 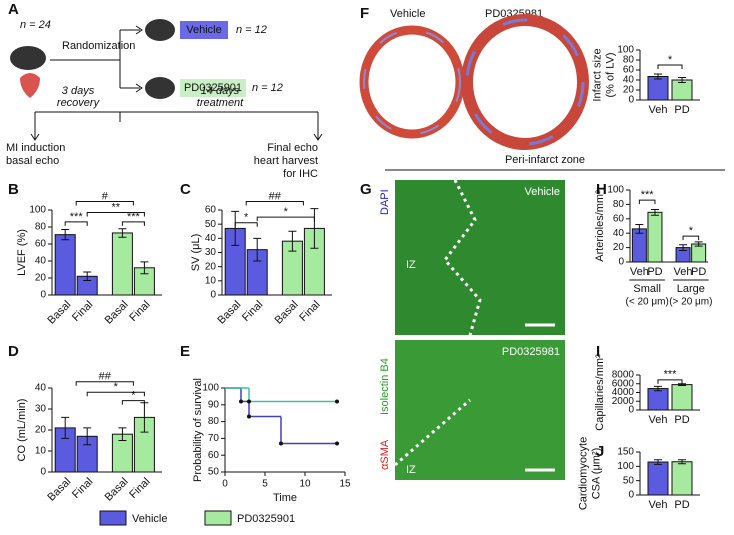 What do you see at coordinates (225, 484) in the screenshot?
I see `x-tick-label: 0` at bounding box center [225, 484].